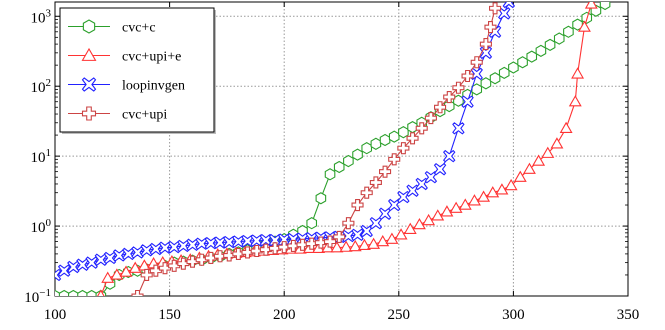 Image resolution: width=665 pixels, height=330 pixels. What do you see at coordinates (139, 28) in the screenshot?
I see `legend-label: cvc+c` at bounding box center [139, 28].